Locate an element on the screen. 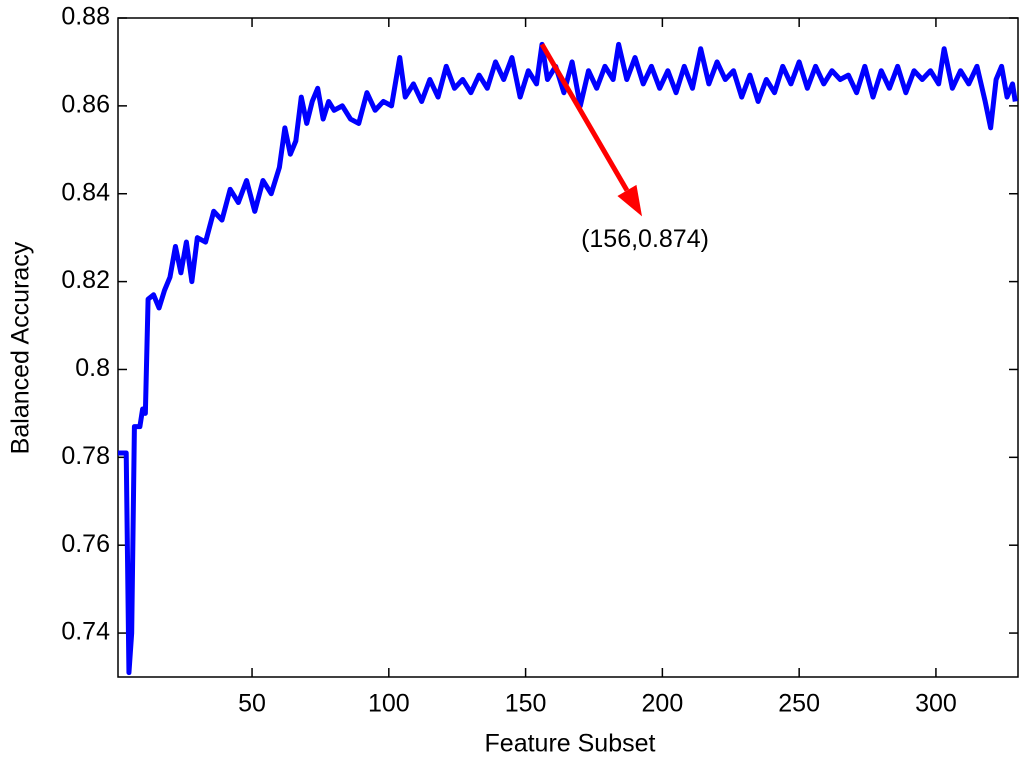  y-tick-label: 0.82 is located at coordinates (85, 280).